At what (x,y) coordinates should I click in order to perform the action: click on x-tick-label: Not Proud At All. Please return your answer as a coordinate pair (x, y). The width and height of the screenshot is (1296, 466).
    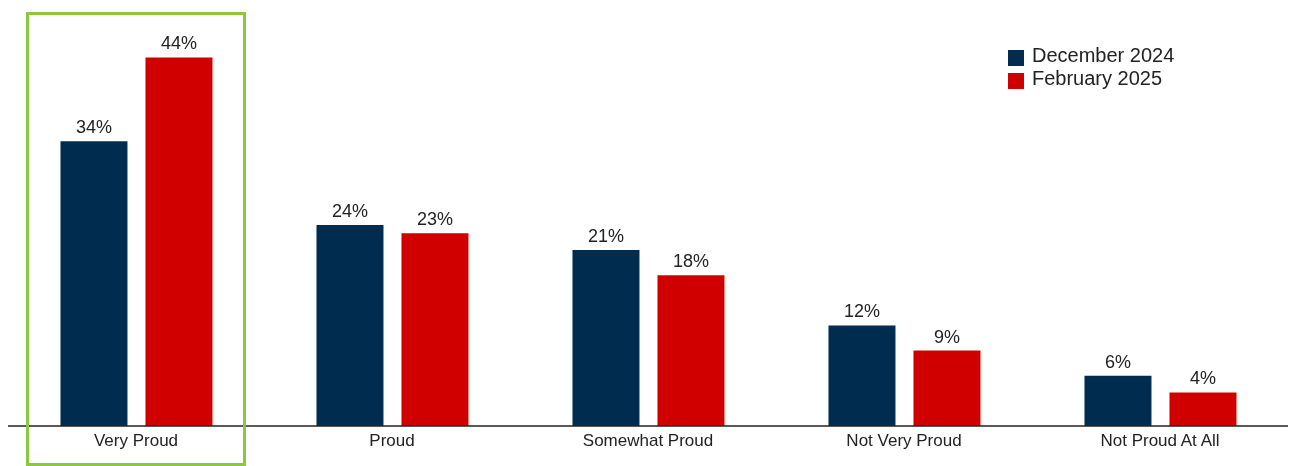
    Looking at the image, I should click on (1160, 441).